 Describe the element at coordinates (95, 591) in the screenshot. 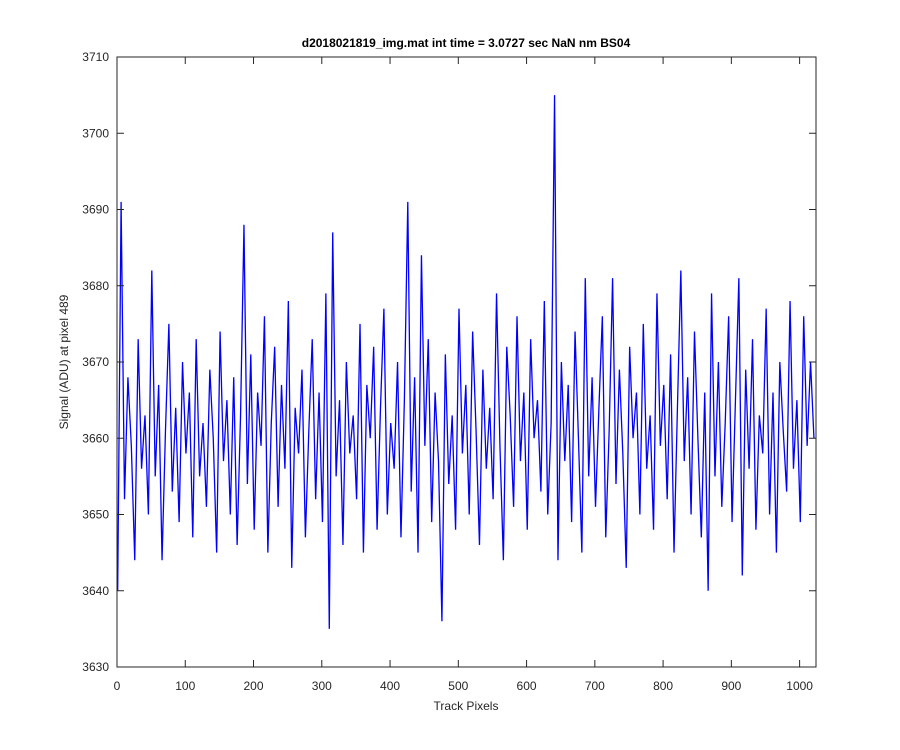

I see `y-tick-label: 3640` at that location.